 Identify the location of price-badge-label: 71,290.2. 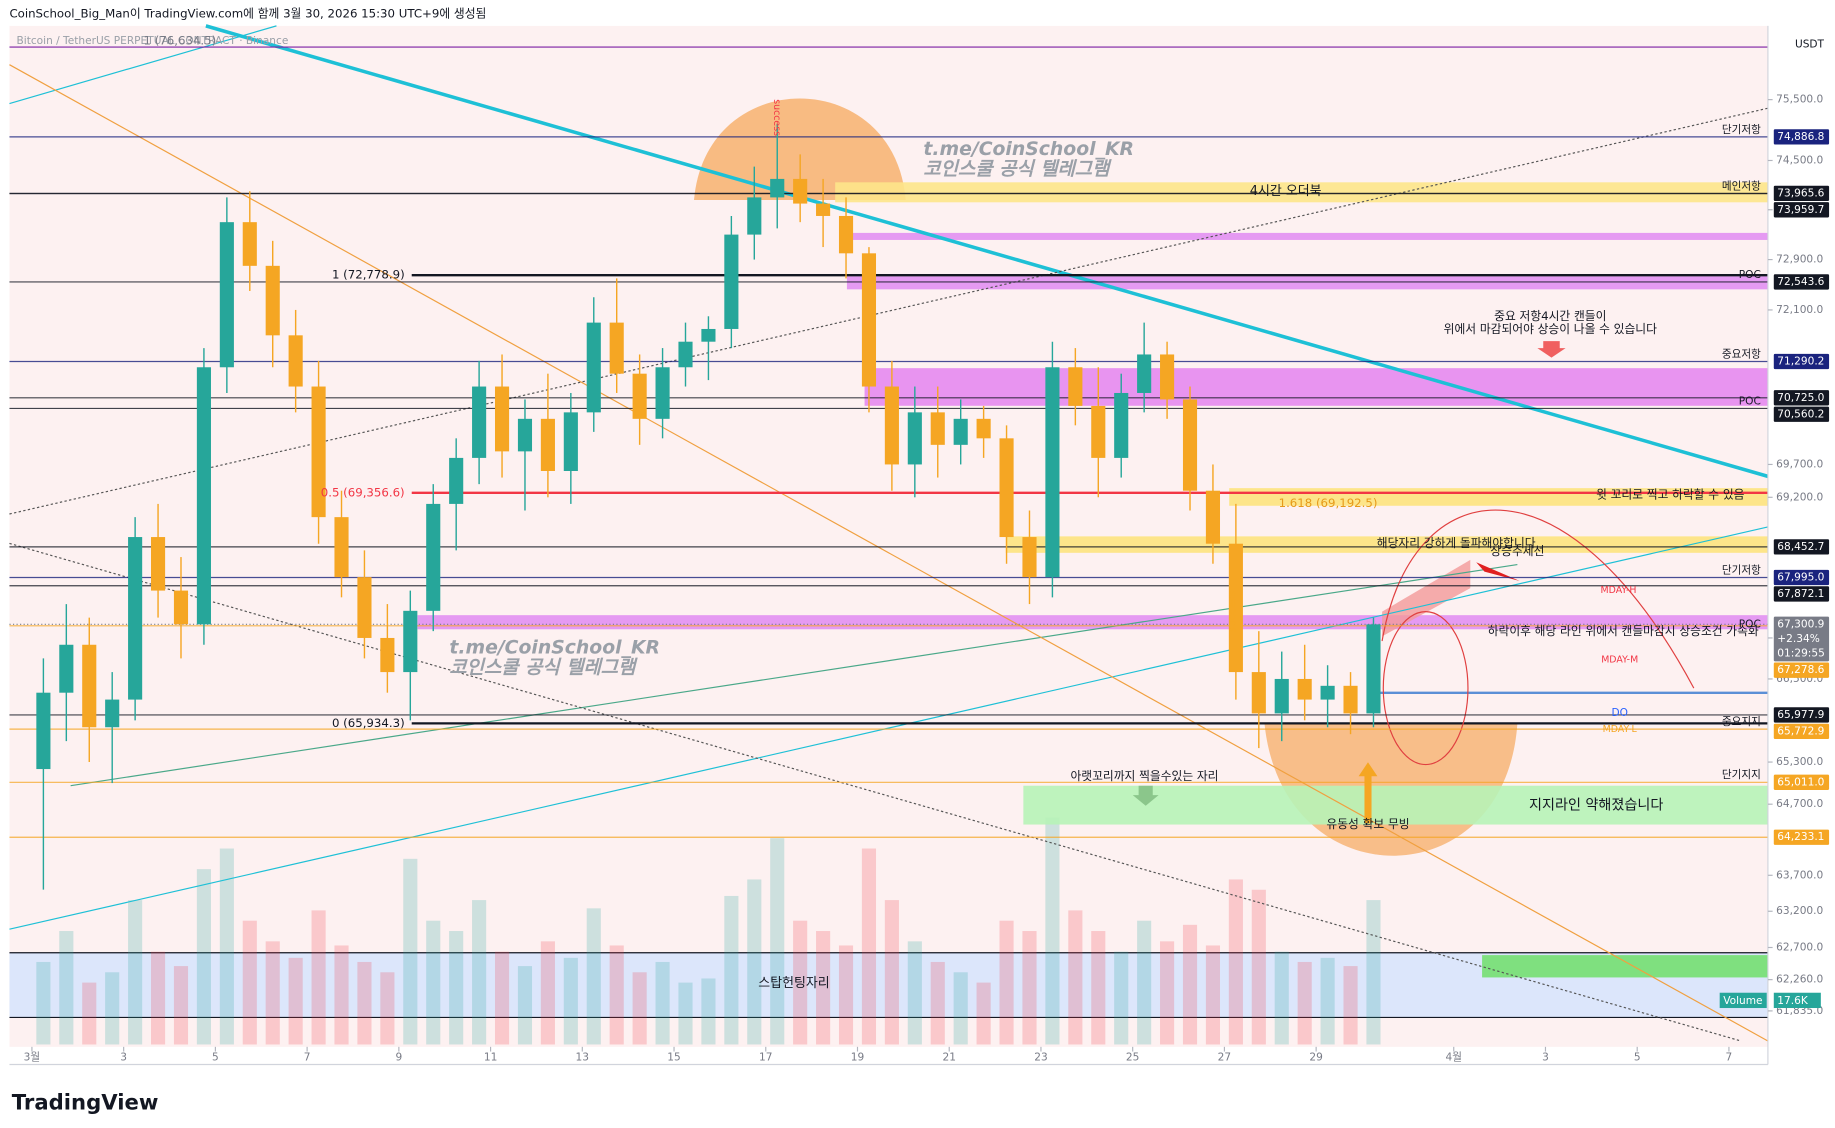
(1800, 361).